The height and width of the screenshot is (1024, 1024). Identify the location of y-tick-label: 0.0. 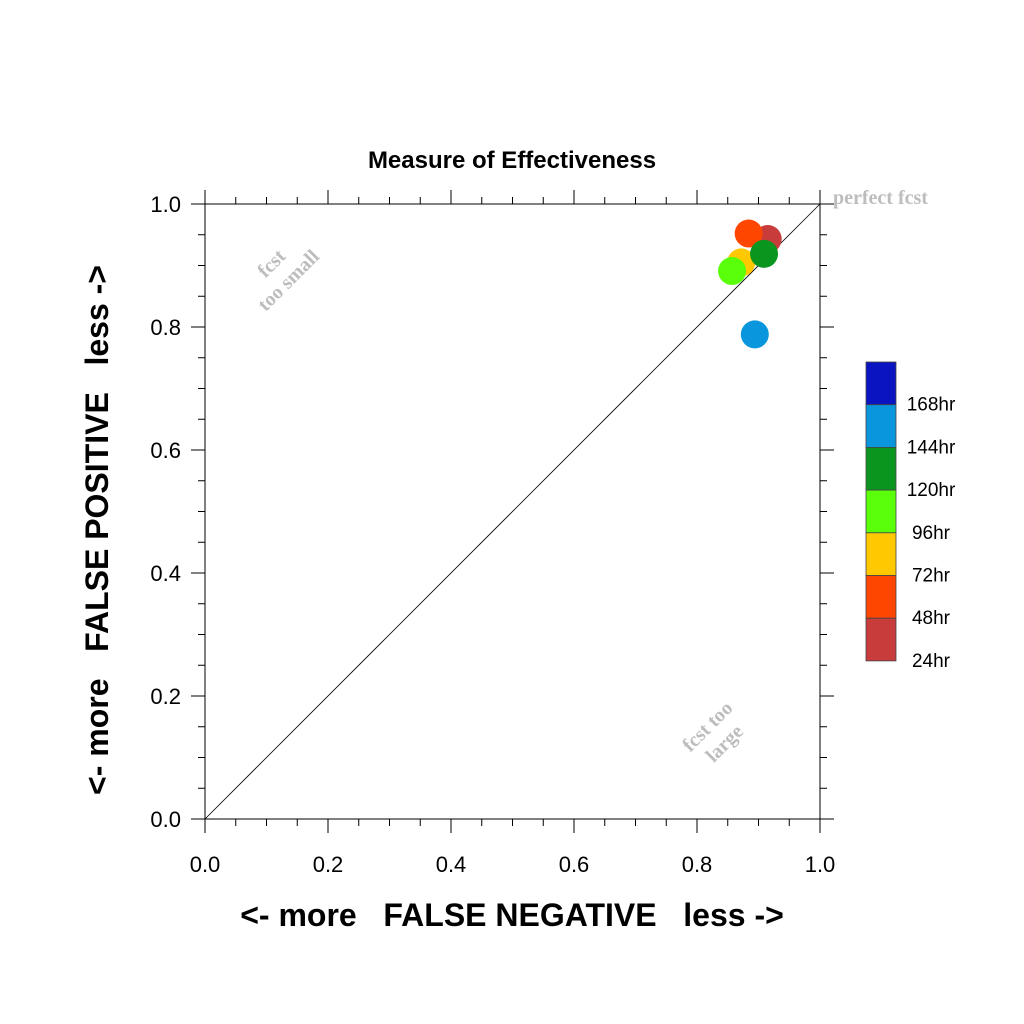
(165, 819).